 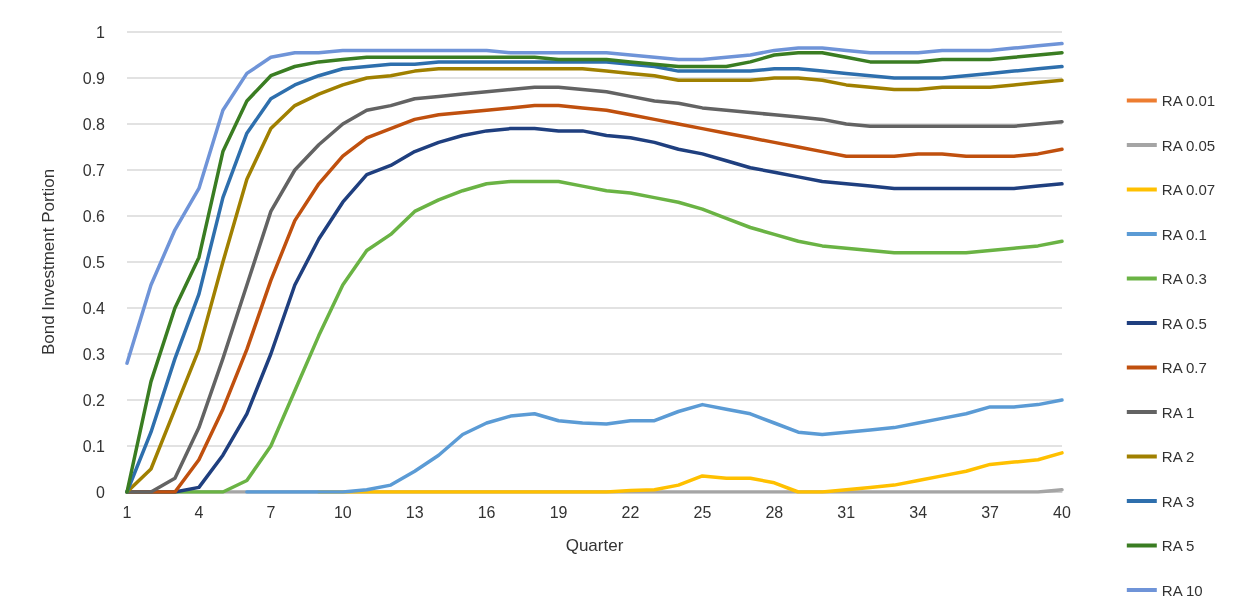 I want to click on legend-label: RA 1, so click(x=1178, y=412).